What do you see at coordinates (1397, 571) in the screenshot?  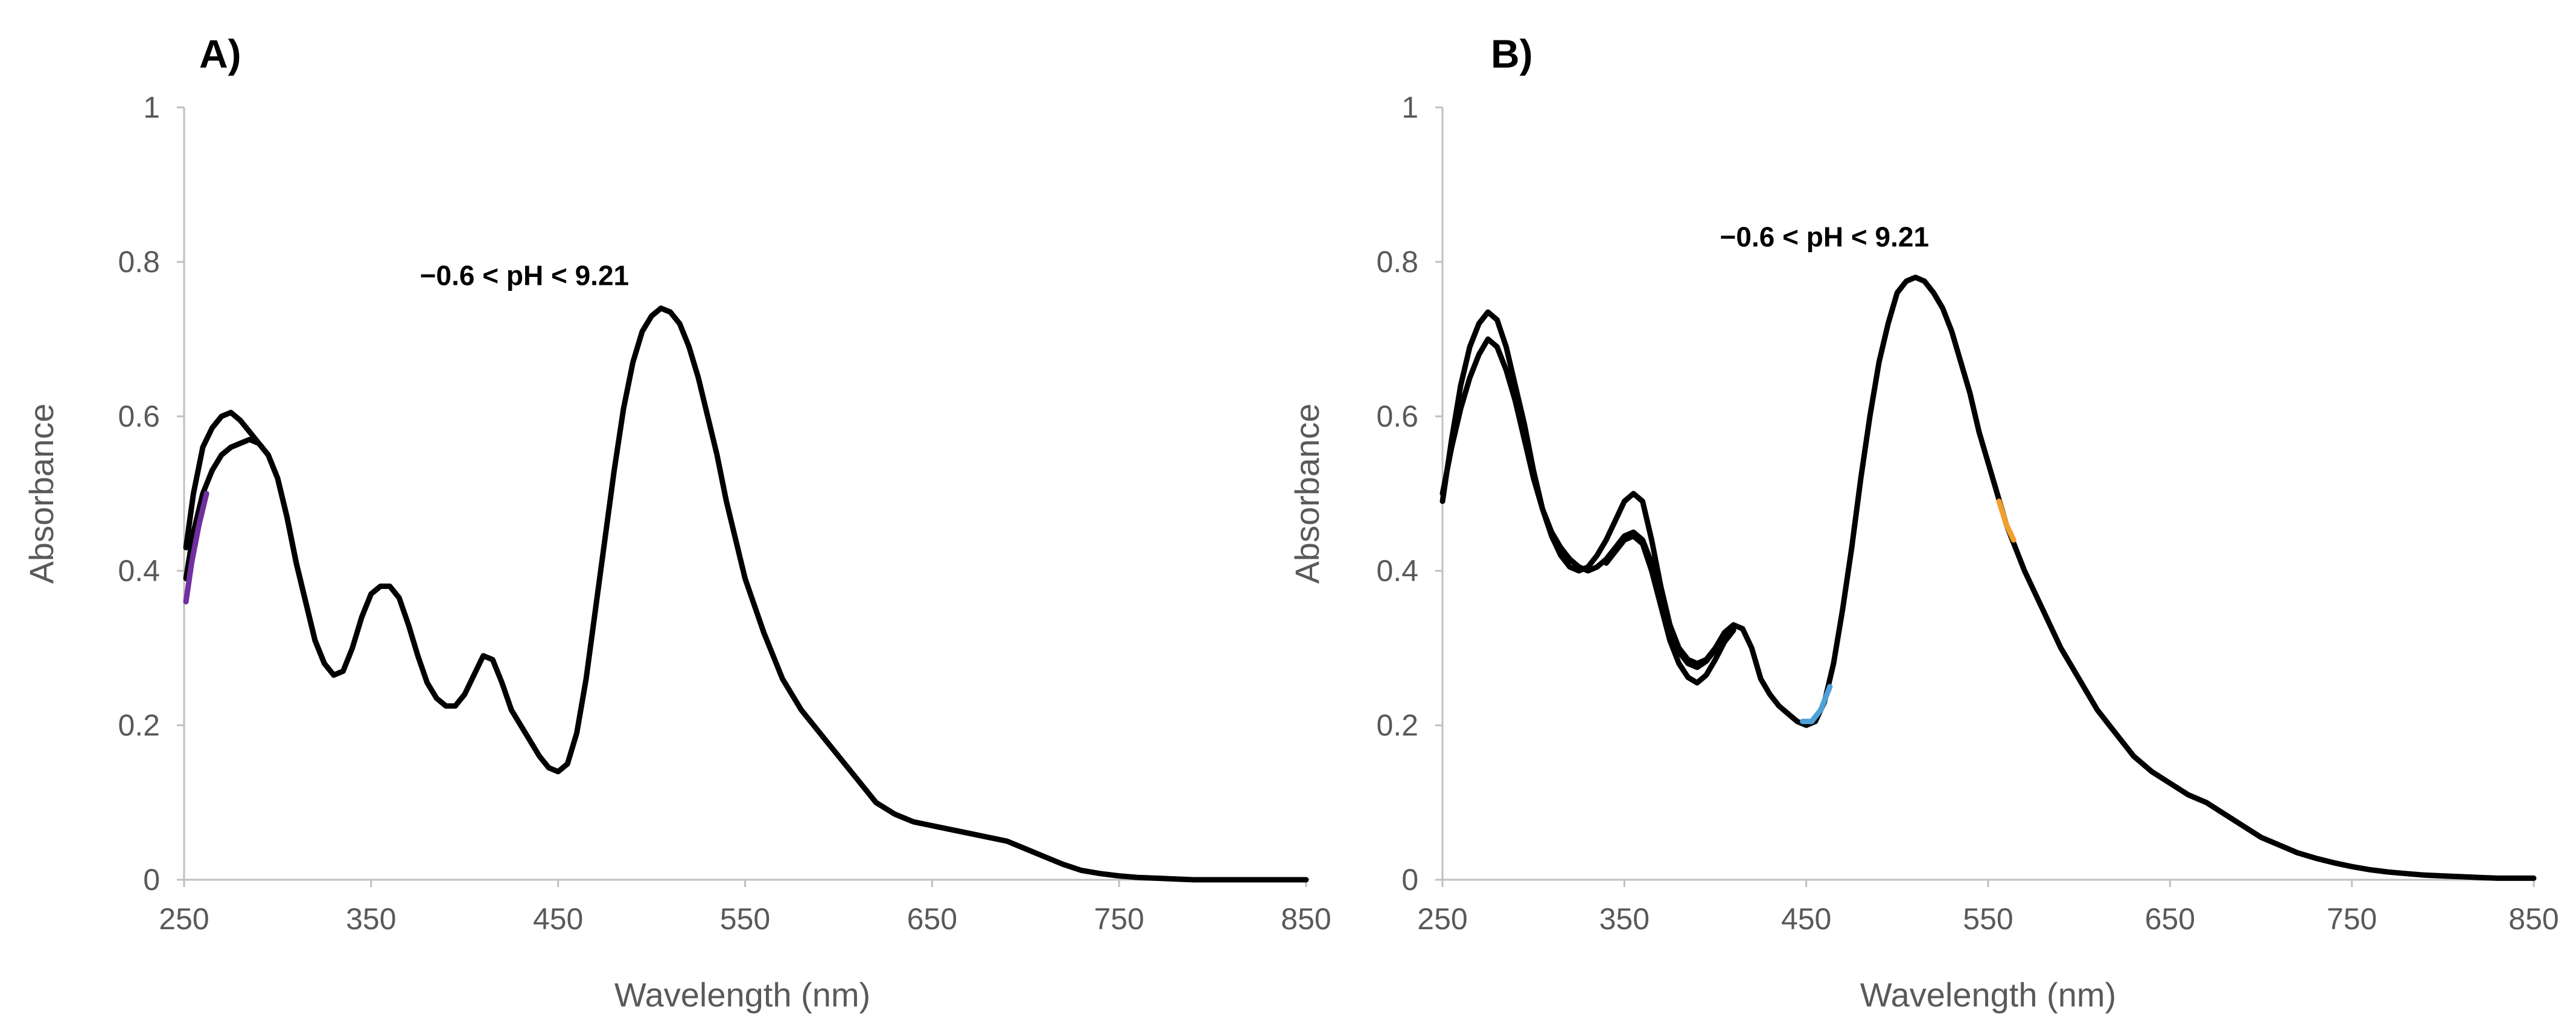 I see `panel-b-y-tick-label: 0.4` at bounding box center [1397, 571].